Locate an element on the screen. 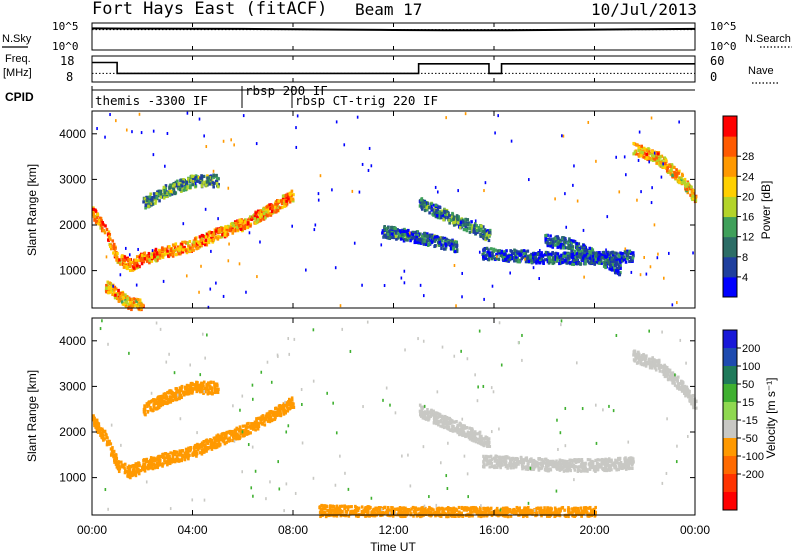  power-colorbar-tick-label-1: 8 is located at coordinates (745, 258).